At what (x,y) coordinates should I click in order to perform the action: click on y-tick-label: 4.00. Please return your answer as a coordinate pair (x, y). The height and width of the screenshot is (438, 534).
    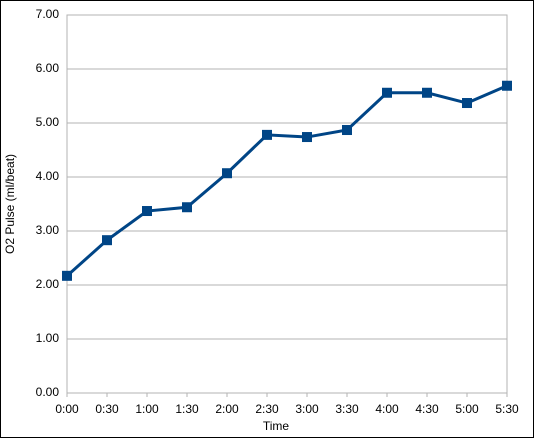
    Looking at the image, I should click on (48, 176).